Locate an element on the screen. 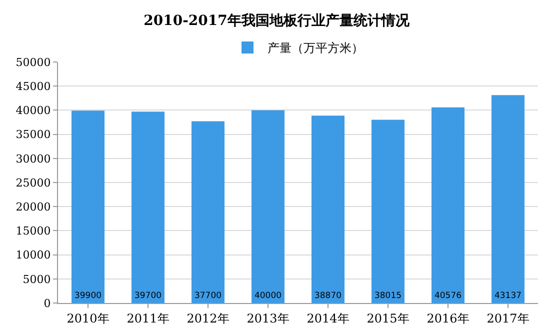 The image size is (553, 333). data-label: 38870 is located at coordinates (328, 295).